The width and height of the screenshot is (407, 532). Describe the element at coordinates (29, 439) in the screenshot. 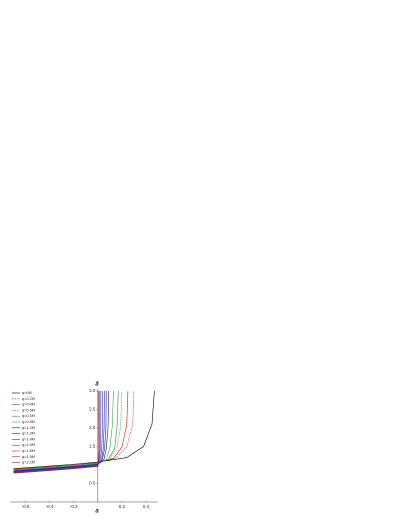

I see `legend-label: q=1.4M` at that location.